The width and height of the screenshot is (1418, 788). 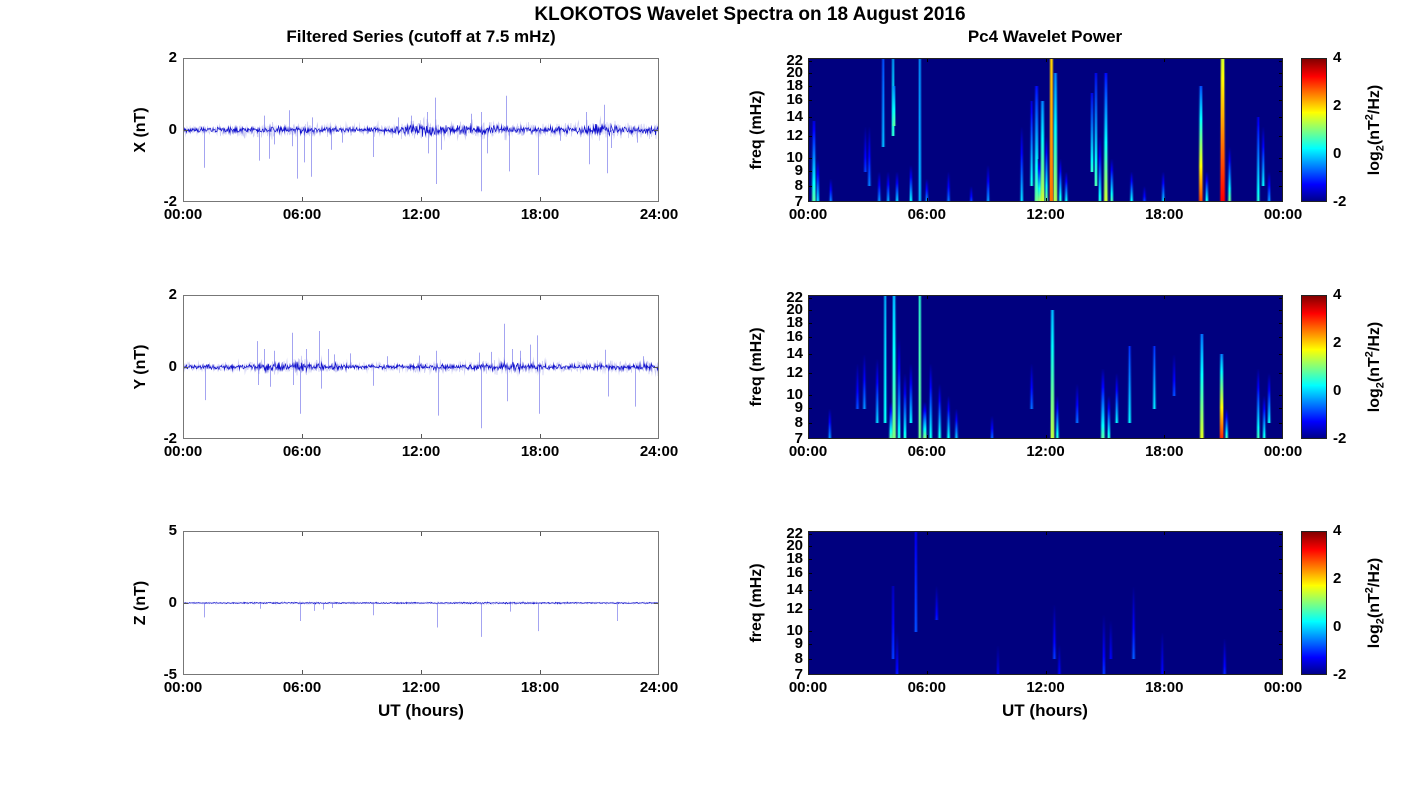 What do you see at coordinates (421, 710) in the screenshot?
I see `xaxis-label-left: UT (hours)` at bounding box center [421, 710].